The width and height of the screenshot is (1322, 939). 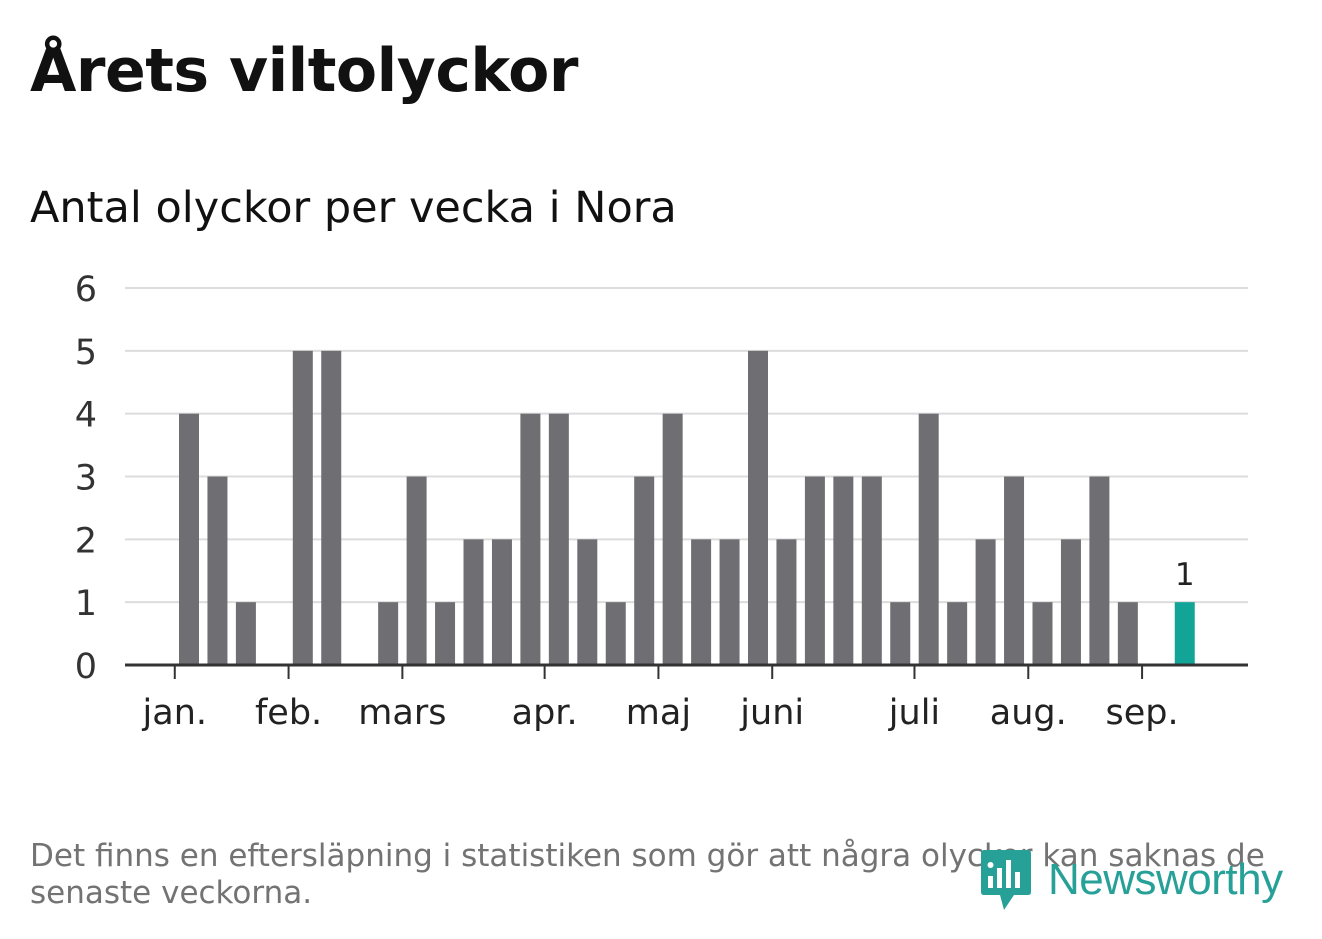 I want to click on y-tick-label: 0, so click(x=86, y=667).